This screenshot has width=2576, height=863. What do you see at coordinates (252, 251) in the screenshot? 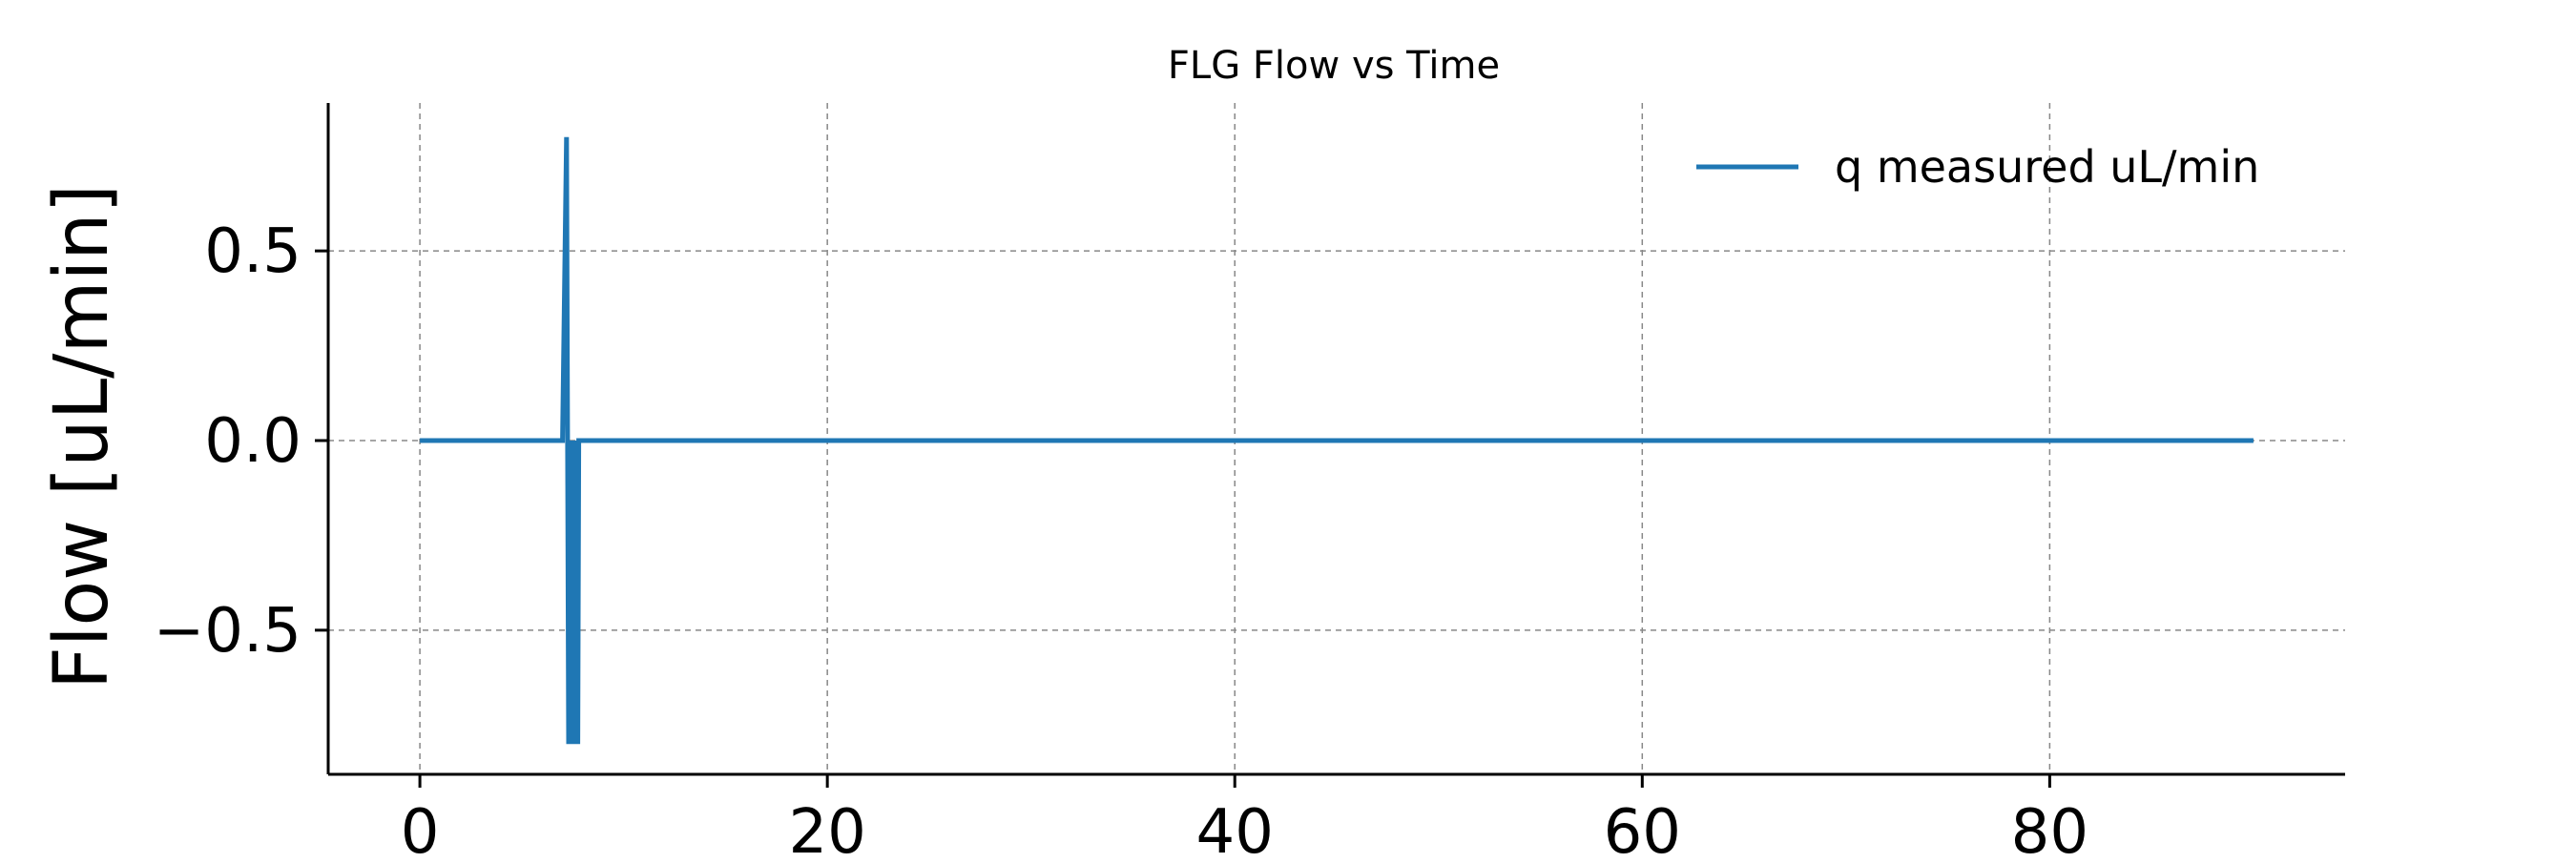
I see `y-tick-label: 0.5` at bounding box center [252, 251].